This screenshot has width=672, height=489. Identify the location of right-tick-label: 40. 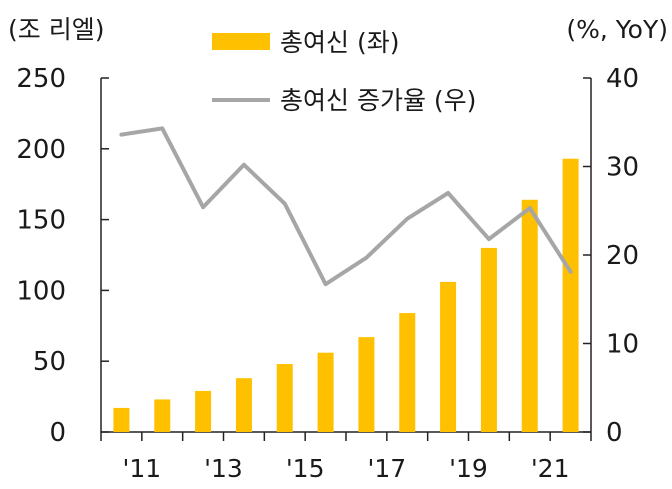
(622, 79).